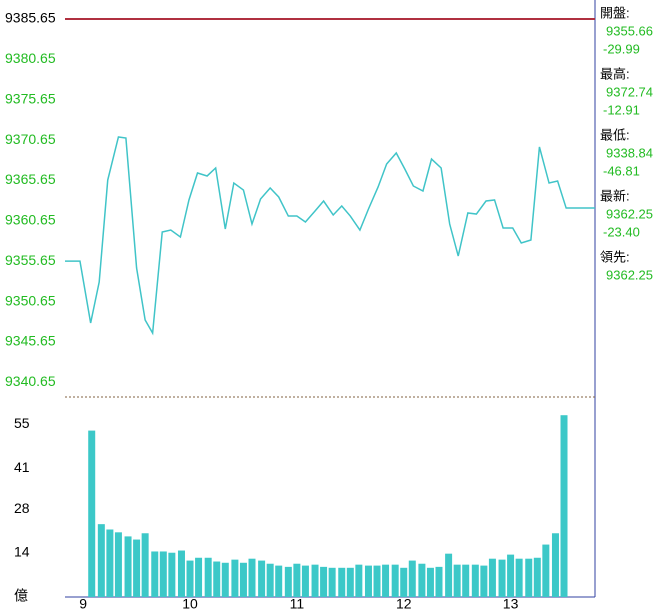  Describe the element at coordinates (30, 139) in the screenshot. I see `y-tick-label: 9370.65` at that location.